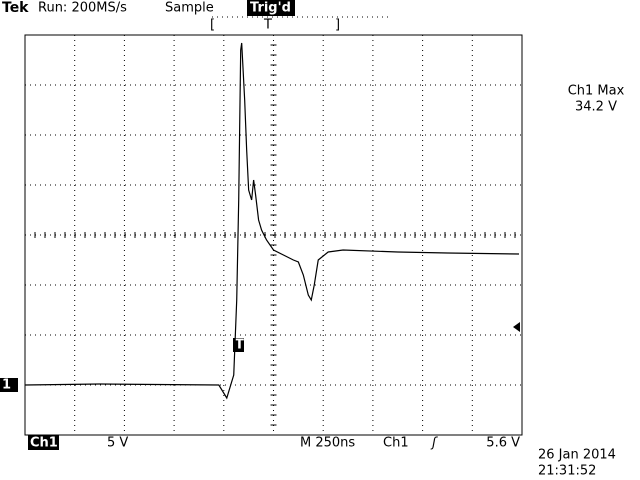  What do you see at coordinates (117, 443) in the screenshot?
I see `volts-per-div: 5 V` at bounding box center [117, 443].